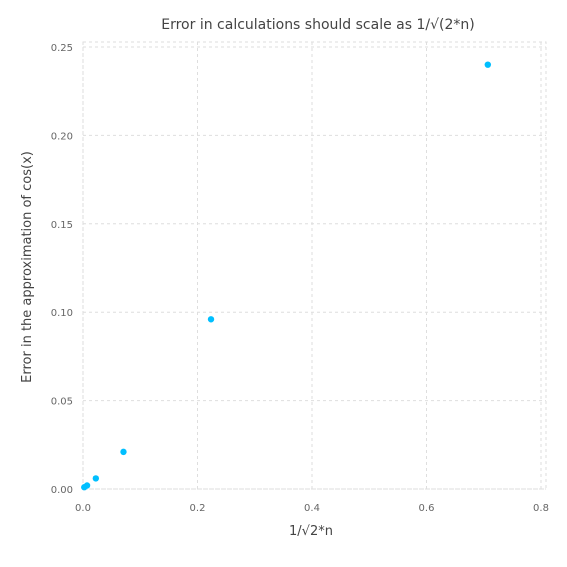 The width and height of the screenshot is (567, 567). I want to click on y-tick-label: 0.25, so click(62, 48).